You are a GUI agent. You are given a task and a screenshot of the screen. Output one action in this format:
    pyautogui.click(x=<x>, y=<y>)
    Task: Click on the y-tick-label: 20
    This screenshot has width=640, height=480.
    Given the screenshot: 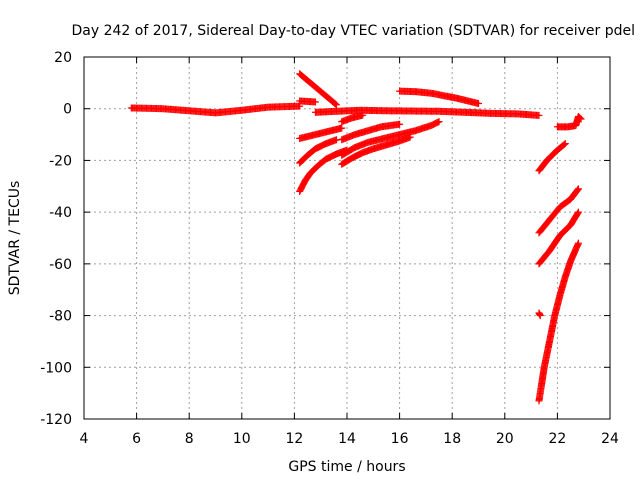 What is the action you would take?
    pyautogui.click(x=63, y=58)
    